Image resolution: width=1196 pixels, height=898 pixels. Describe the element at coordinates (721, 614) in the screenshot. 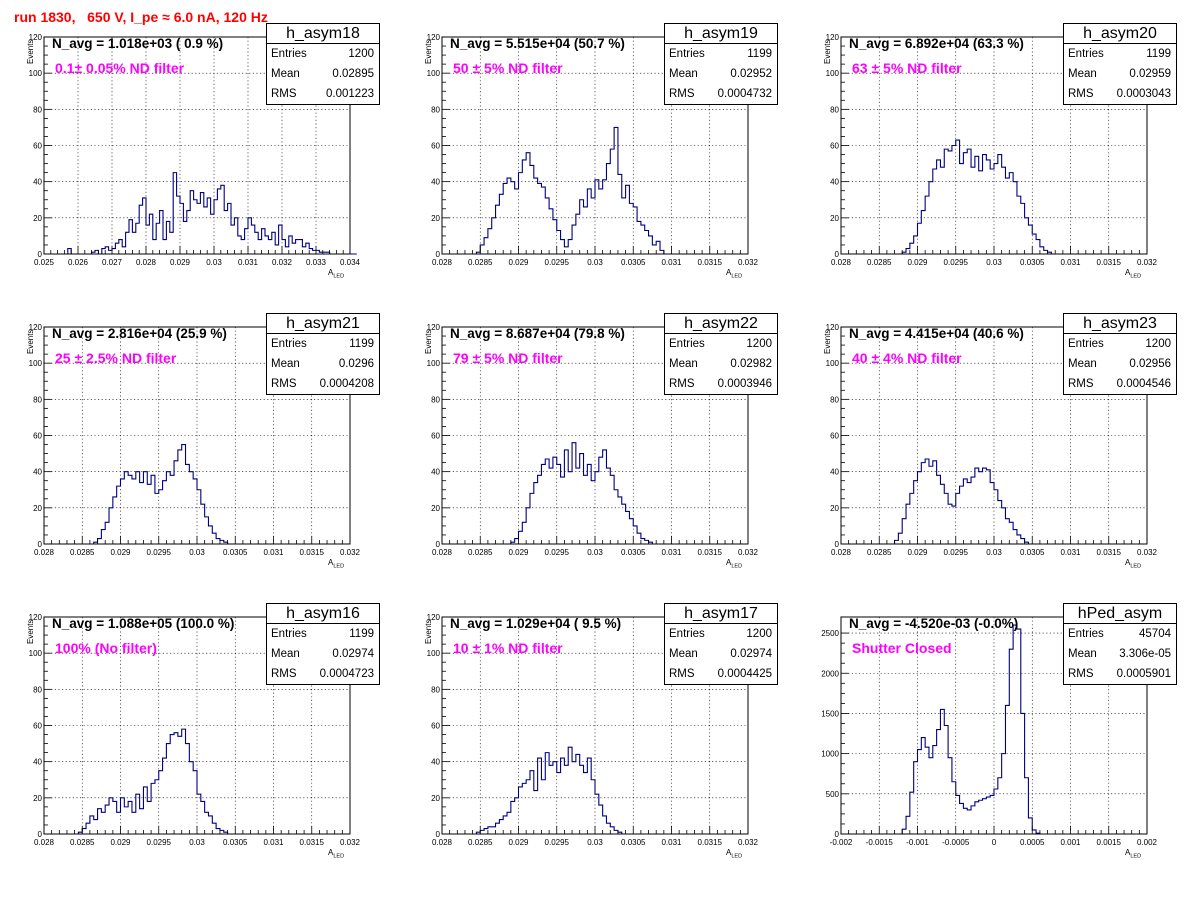

I see `histogram-name: h_asym17` at that location.